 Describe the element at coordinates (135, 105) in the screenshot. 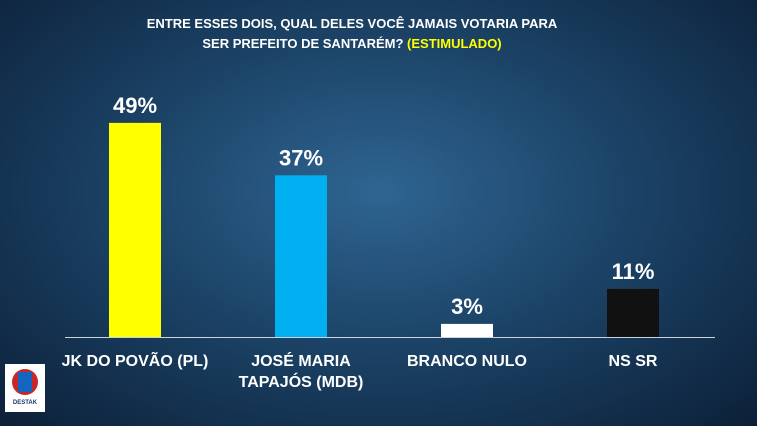

I see `value-label: 49%` at that location.